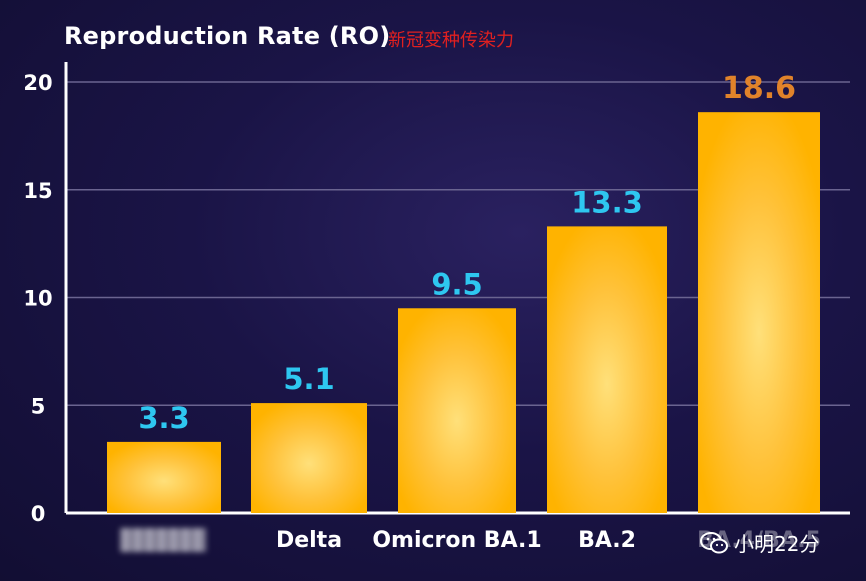  I want to click on y-tick-label: 20, so click(37, 83).